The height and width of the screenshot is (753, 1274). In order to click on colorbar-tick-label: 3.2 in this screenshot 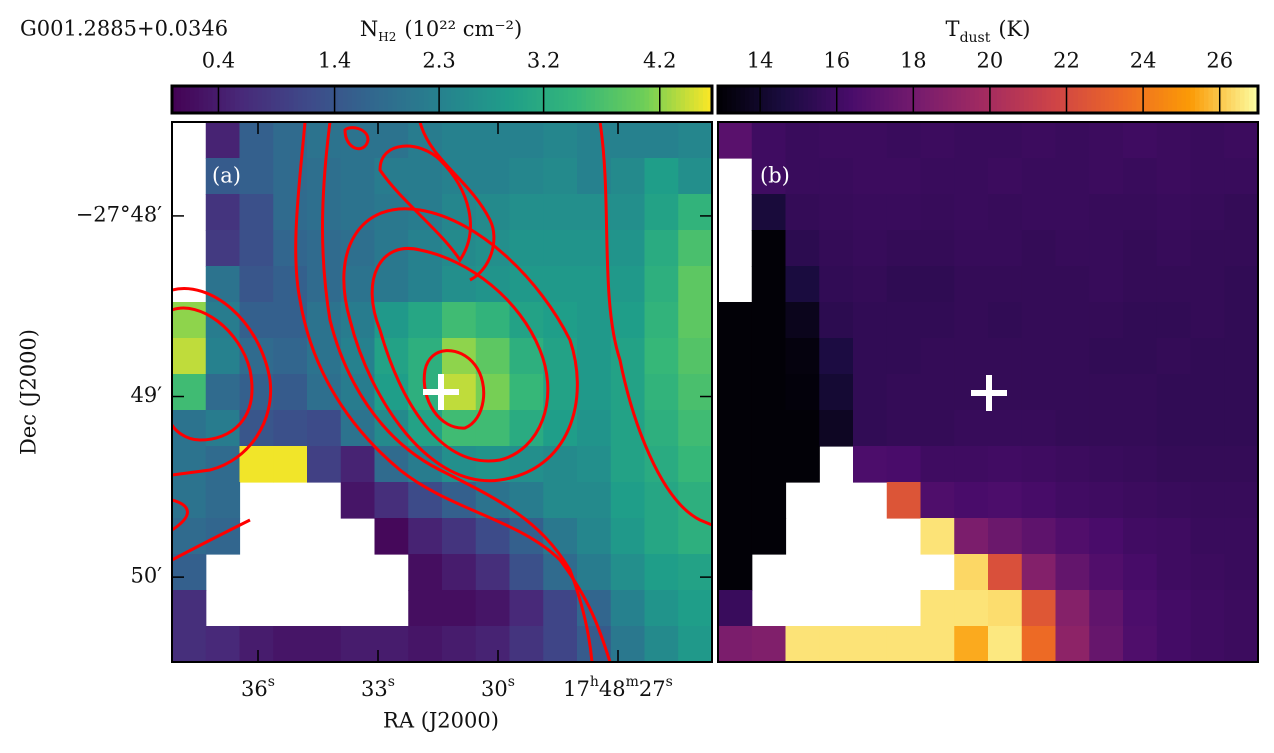, I will do `click(543, 61)`.